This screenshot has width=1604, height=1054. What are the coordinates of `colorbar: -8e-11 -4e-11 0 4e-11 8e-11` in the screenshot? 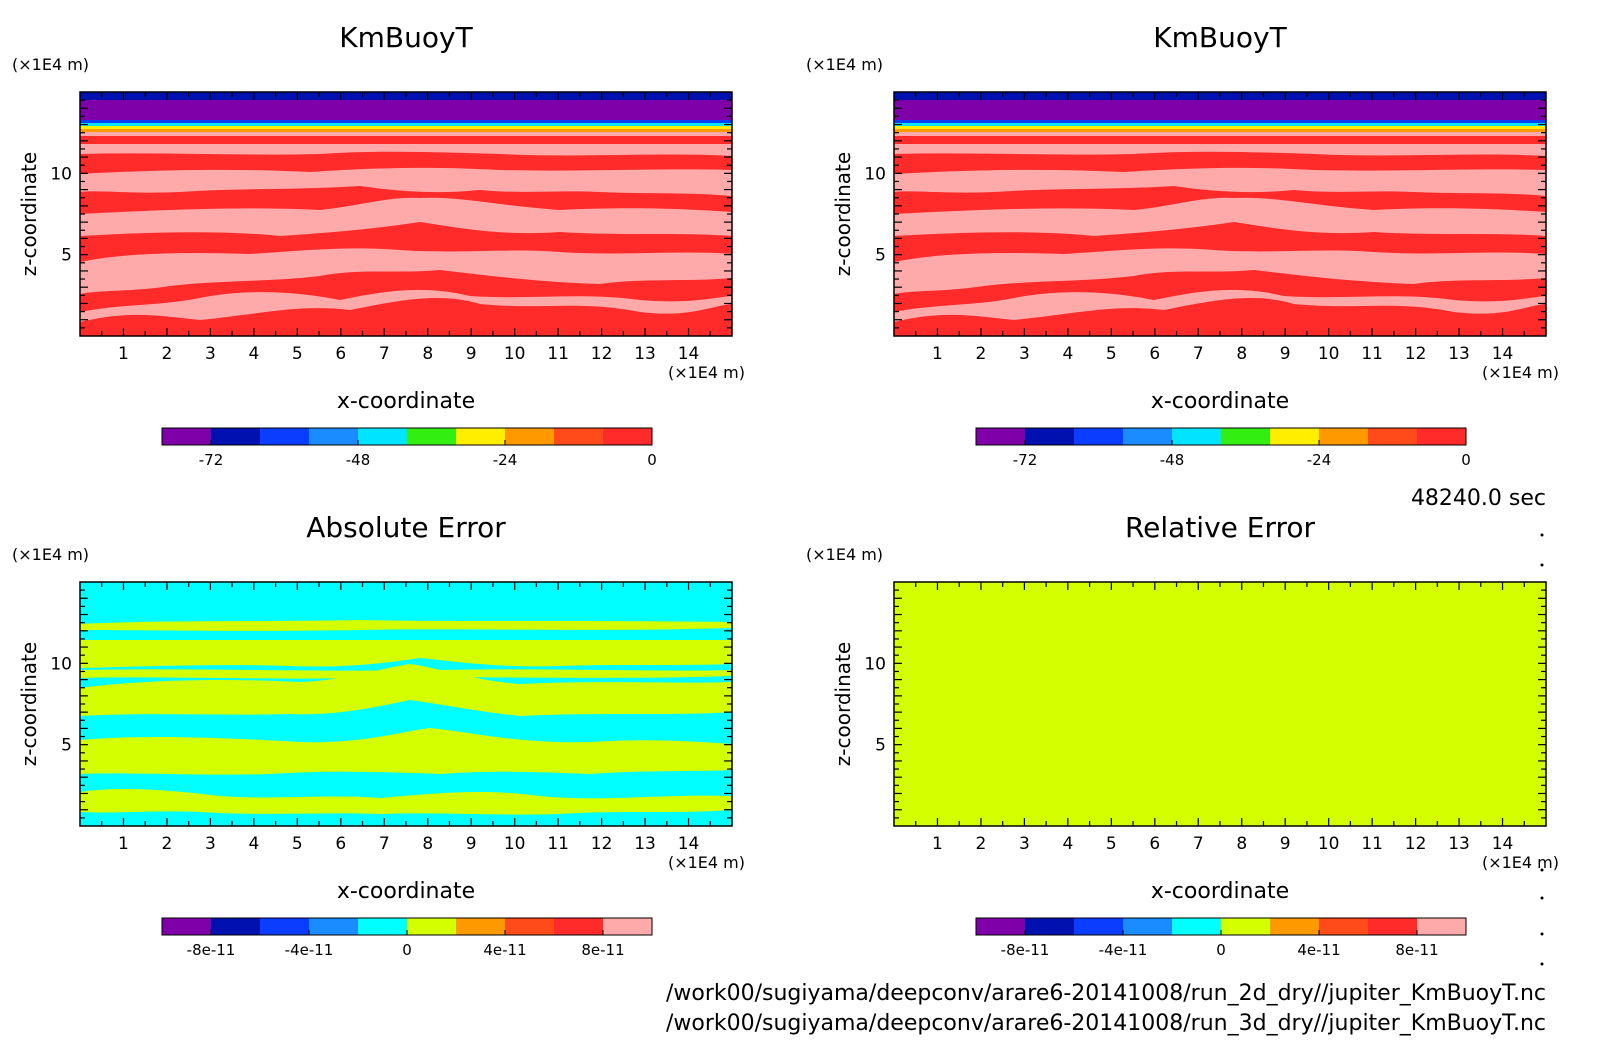 It's located at (407, 938).